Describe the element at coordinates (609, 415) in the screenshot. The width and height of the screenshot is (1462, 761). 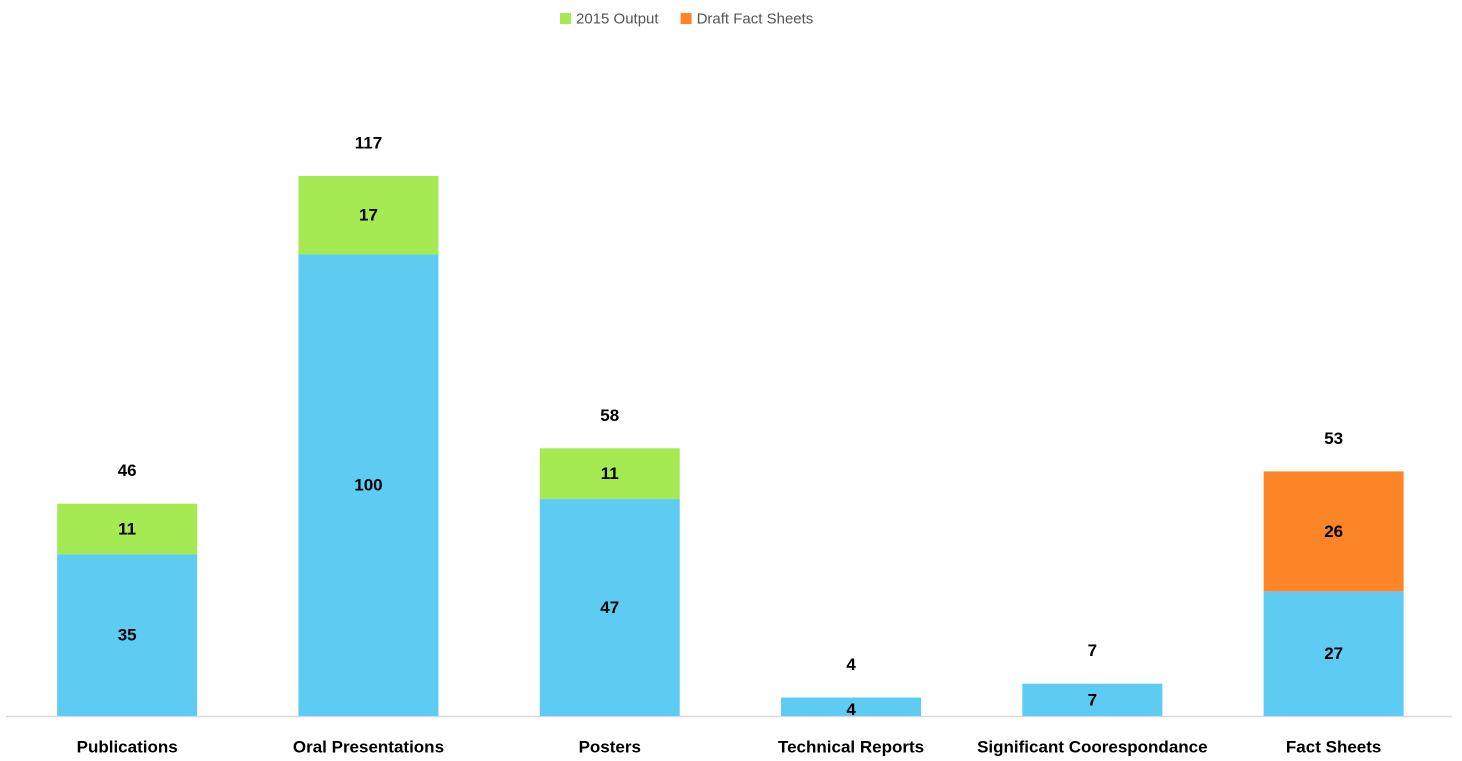
I see `total-label: 58` at that location.